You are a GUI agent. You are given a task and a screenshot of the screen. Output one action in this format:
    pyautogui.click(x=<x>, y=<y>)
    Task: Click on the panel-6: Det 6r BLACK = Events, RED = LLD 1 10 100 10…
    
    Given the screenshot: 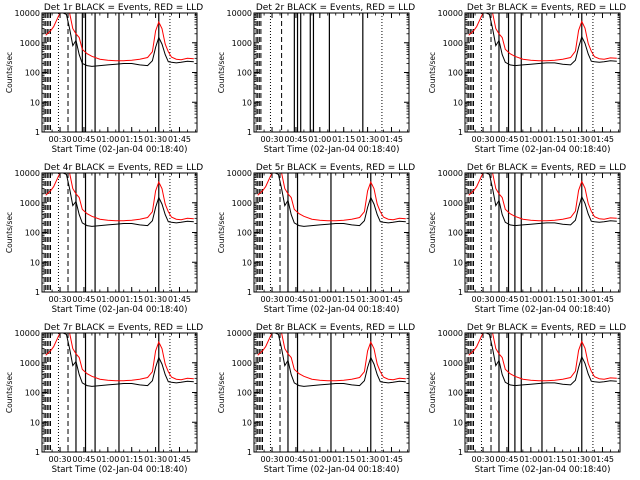 What is the action you would take?
    pyautogui.click(x=527, y=239)
    